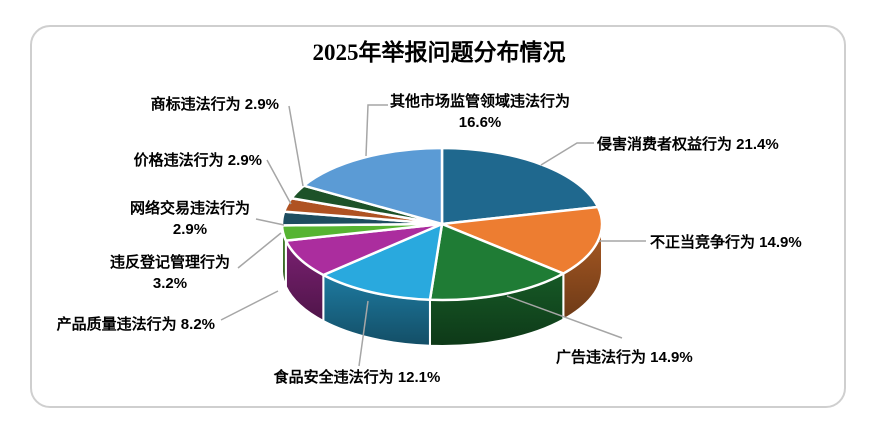 Image resolution: width=885 pixels, height=447 pixels. What do you see at coordinates (567, 154) in the screenshot?
I see `leader-line-consumer-rights` at bounding box center [567, 154].